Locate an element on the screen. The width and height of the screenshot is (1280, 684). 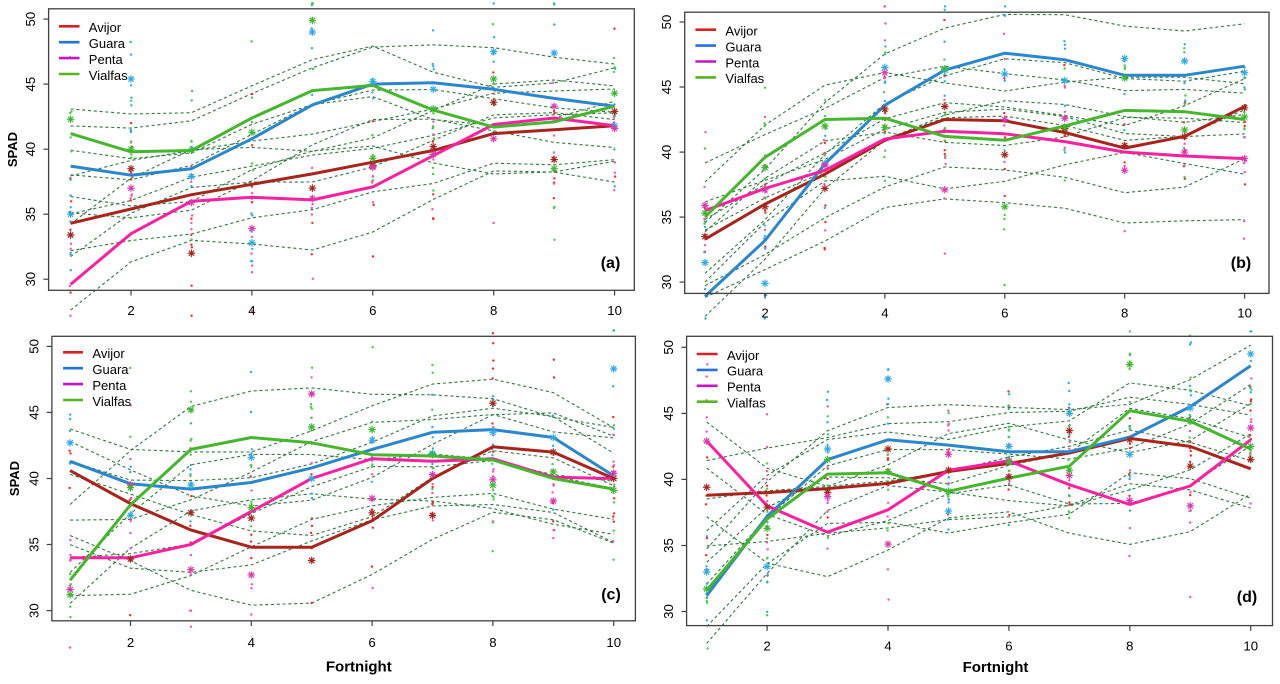
svg-text: (d) is located at coordinates (1247, 597).